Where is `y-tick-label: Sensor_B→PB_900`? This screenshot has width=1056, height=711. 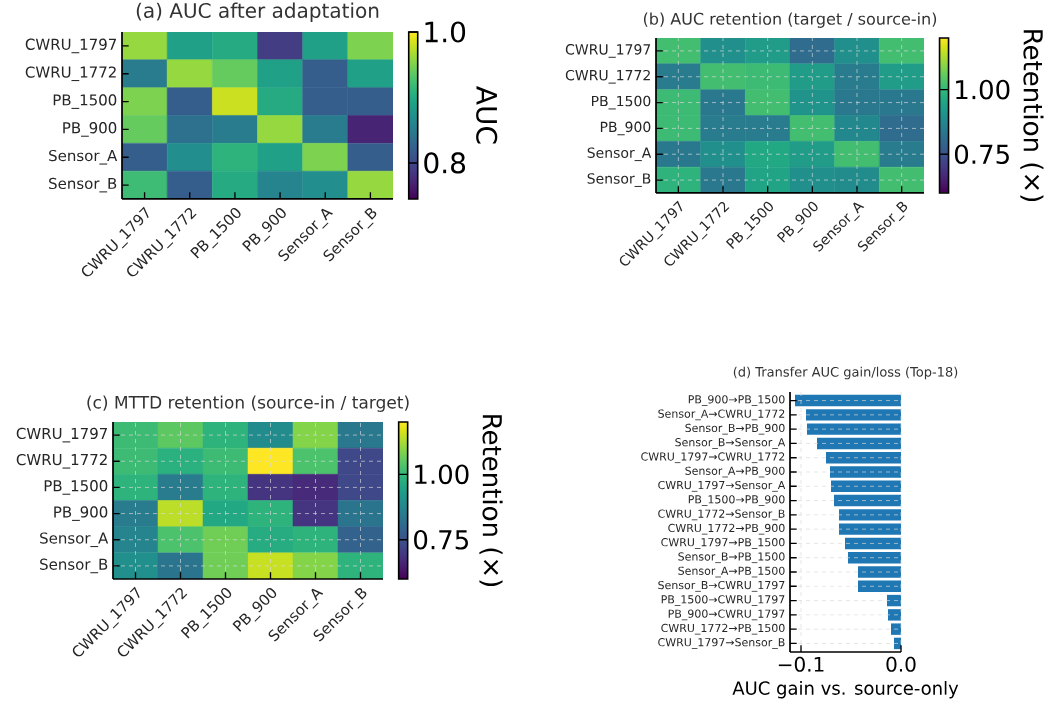 y-tick-label: Sensor_B→PB_900 is located at coordinates (735, 429).